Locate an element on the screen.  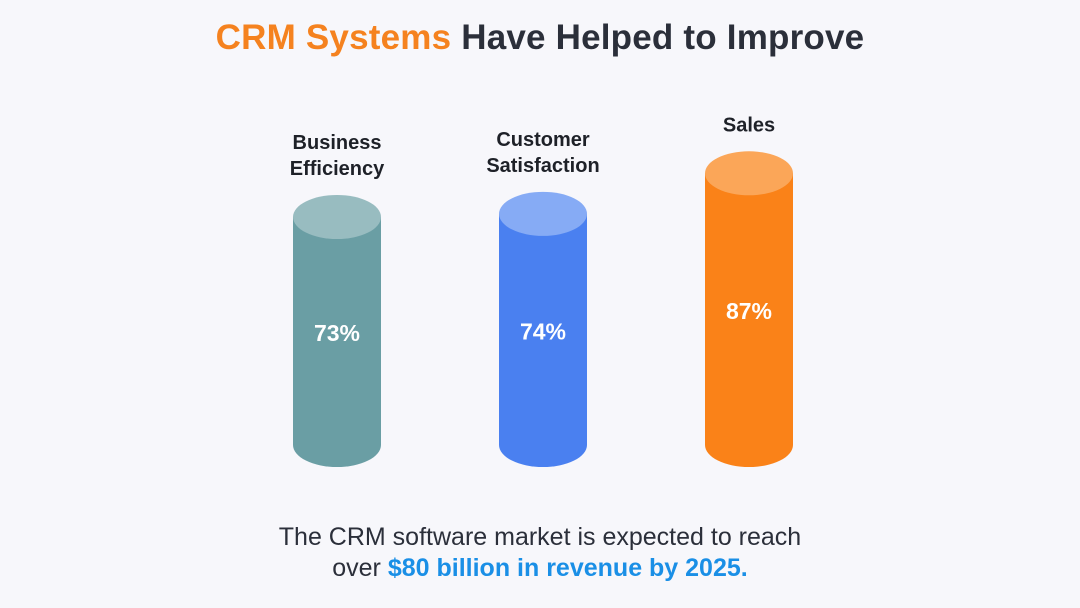
category-label: Sales is located at coordinates (749, 125).